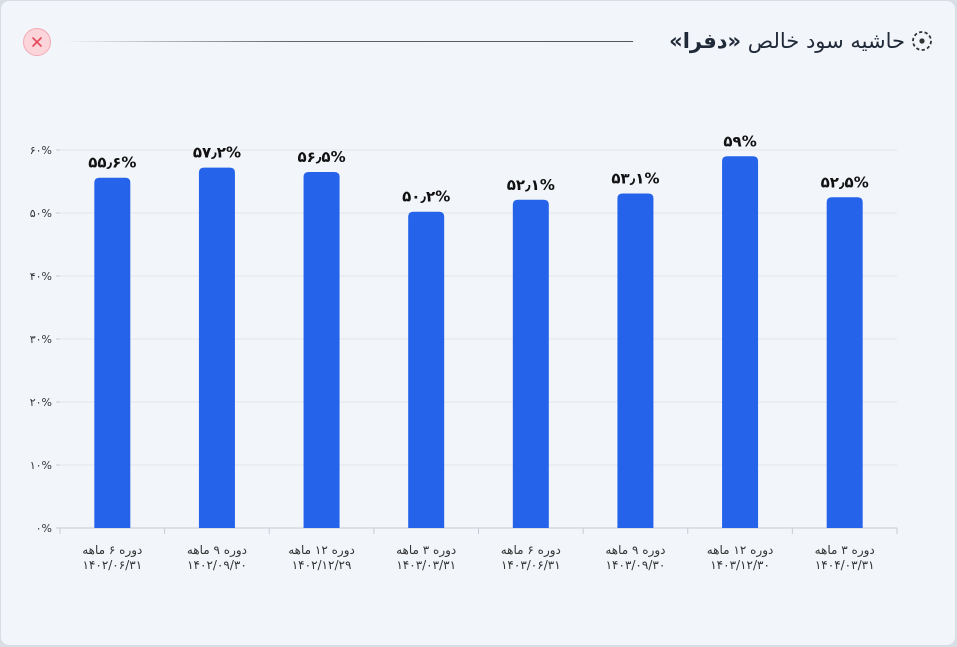  I want to click on close-button, so click(37, 42).